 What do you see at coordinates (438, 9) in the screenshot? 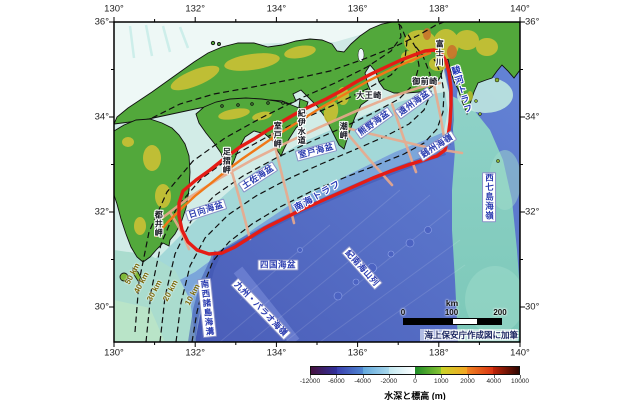
I see `lon-label-top: 138°` at bounding box center [438, 9].